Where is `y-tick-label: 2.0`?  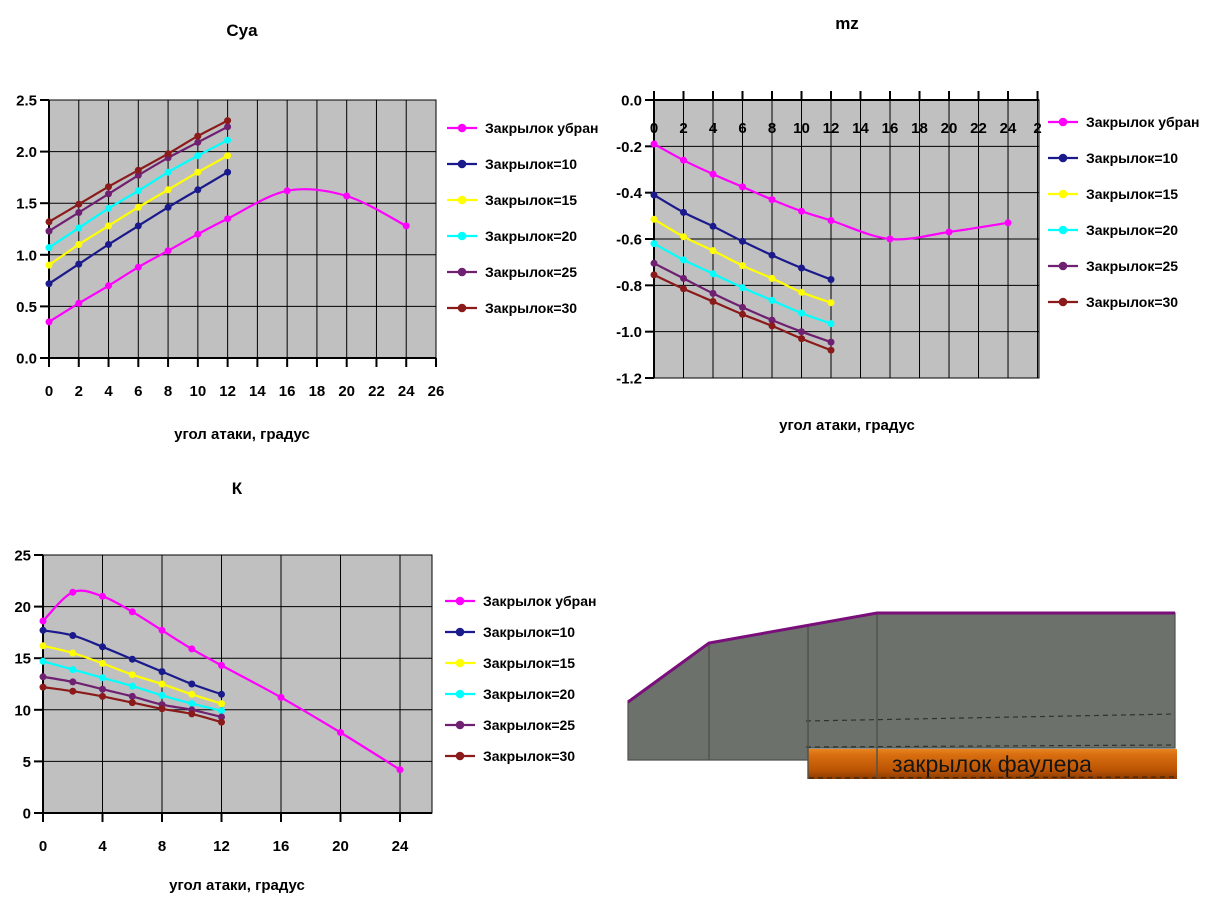 y-tick-label: 2.0 is located at coordinates (26, 152).